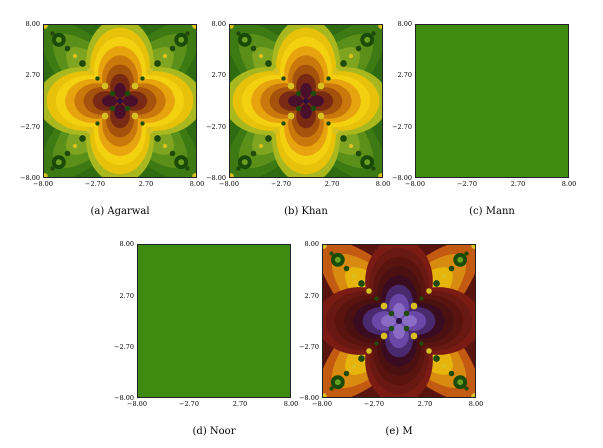 The height and width of the screenshot is (448, 603). I want to click on fractal-plot-mann, so click(492, 101).